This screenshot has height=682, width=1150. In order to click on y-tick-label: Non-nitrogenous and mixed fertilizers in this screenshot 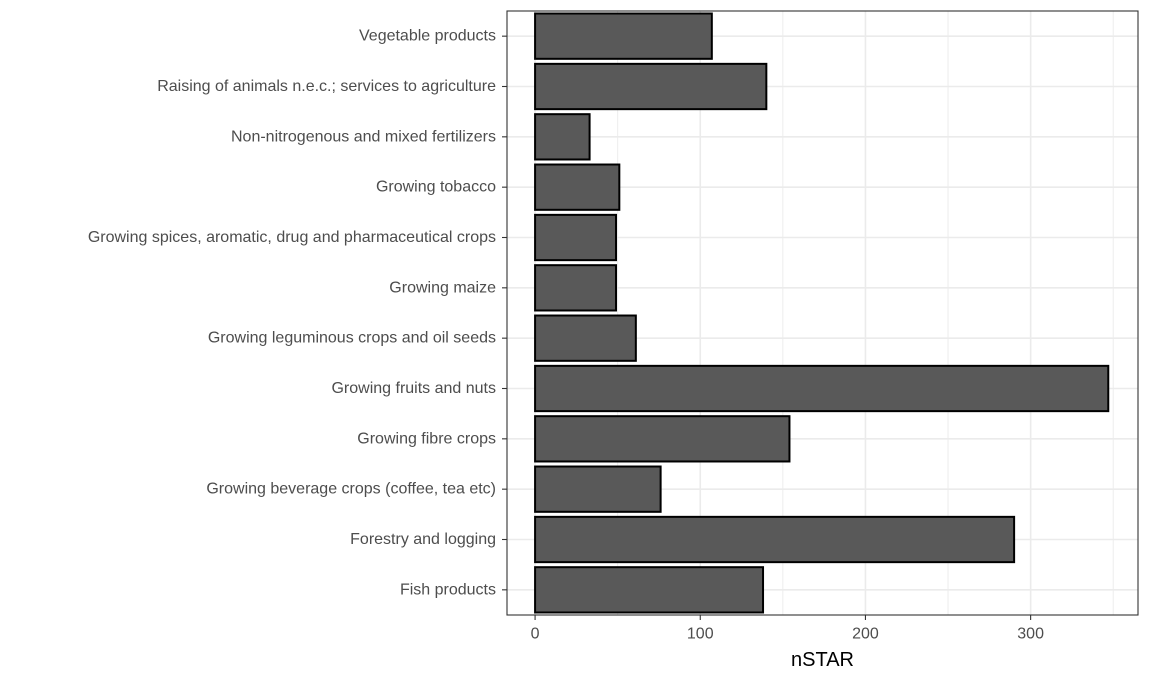, I will do `click(363, 136)`.